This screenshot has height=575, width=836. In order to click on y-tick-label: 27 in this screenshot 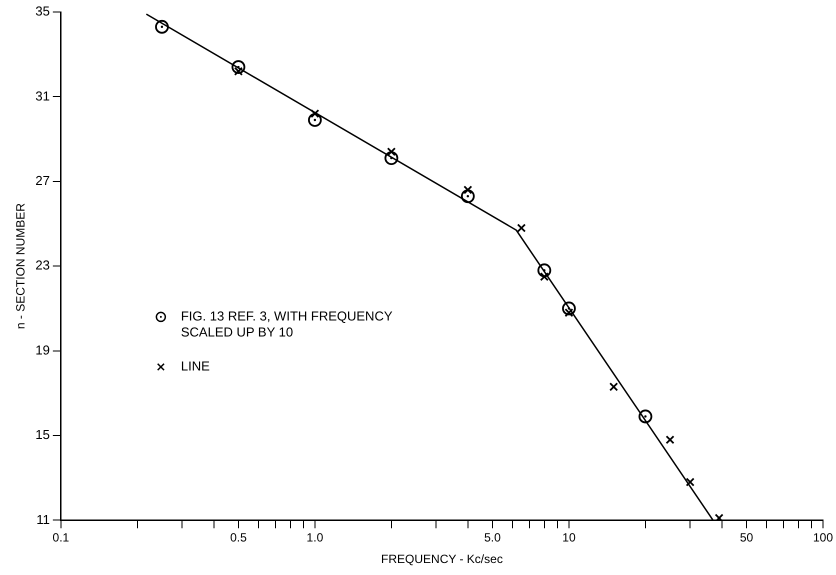, I will do `click(42, 180)`.